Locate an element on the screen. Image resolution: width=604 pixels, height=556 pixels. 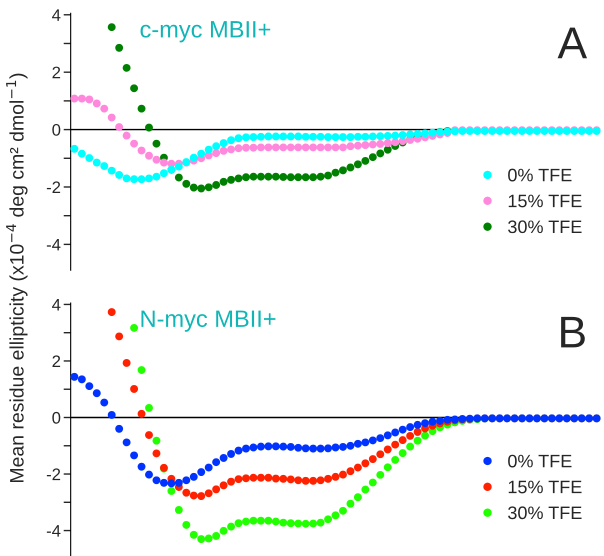
chart-title: c-myc MBII+ is located at coordinates (205, 31).